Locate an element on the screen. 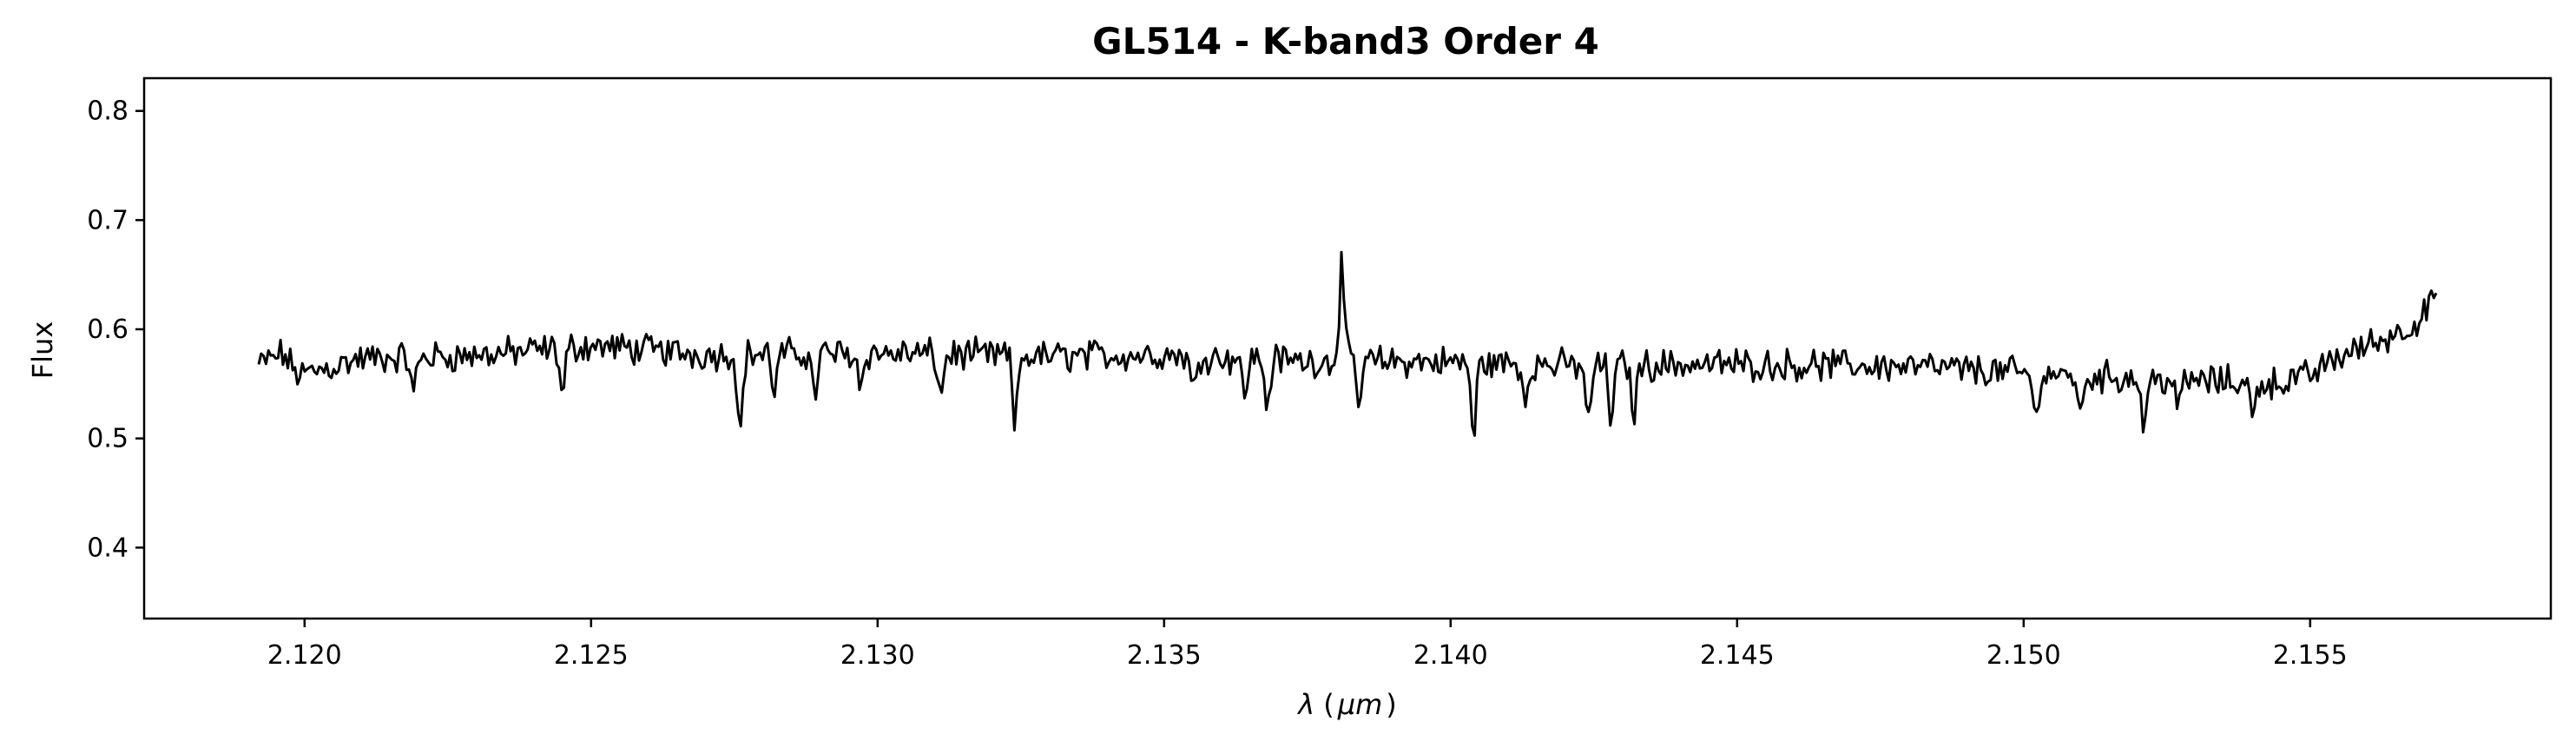 Image resolution: width=2576 pixels, height=748 pixels. x-tick-label: 2.150 is located at coordinates (2023, 655).